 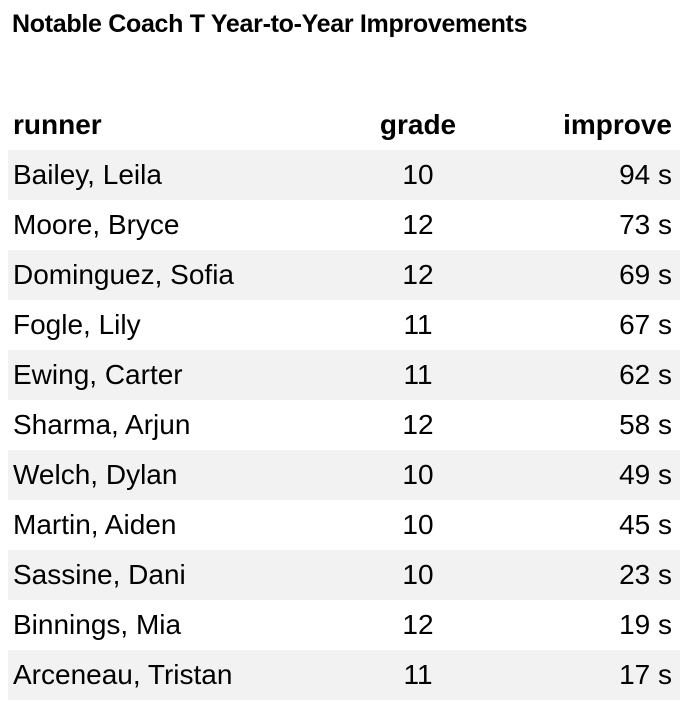 I want to click on table-cell: Sharma, Arjun, so click(x=102, y=424).